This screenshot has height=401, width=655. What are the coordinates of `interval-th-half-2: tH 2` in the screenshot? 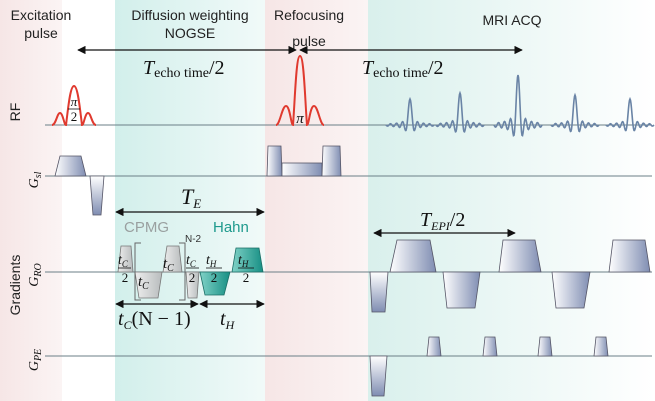 It's located at (246, 269).